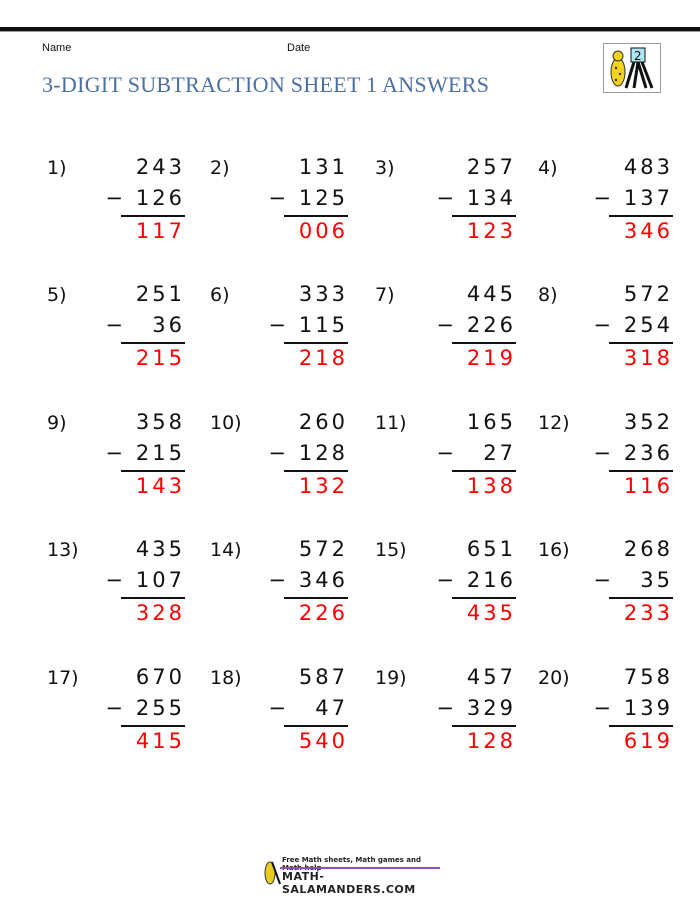 The image size is (700, 906). What do you see at coordinates (648, 613) in the screenshot?
I see `answer: 233` at bounding box center [648, 613].